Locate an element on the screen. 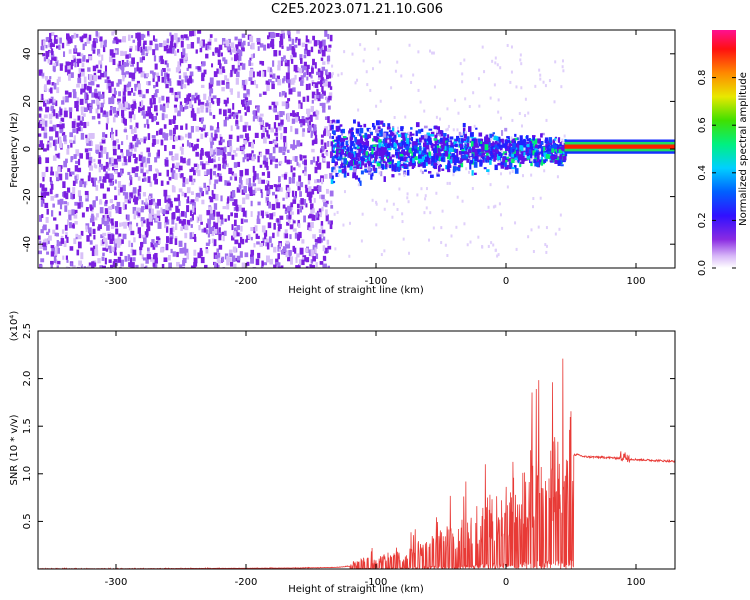 The image size is (750, 600). x-tick-label: -200 is located at coordinates (246, 582).